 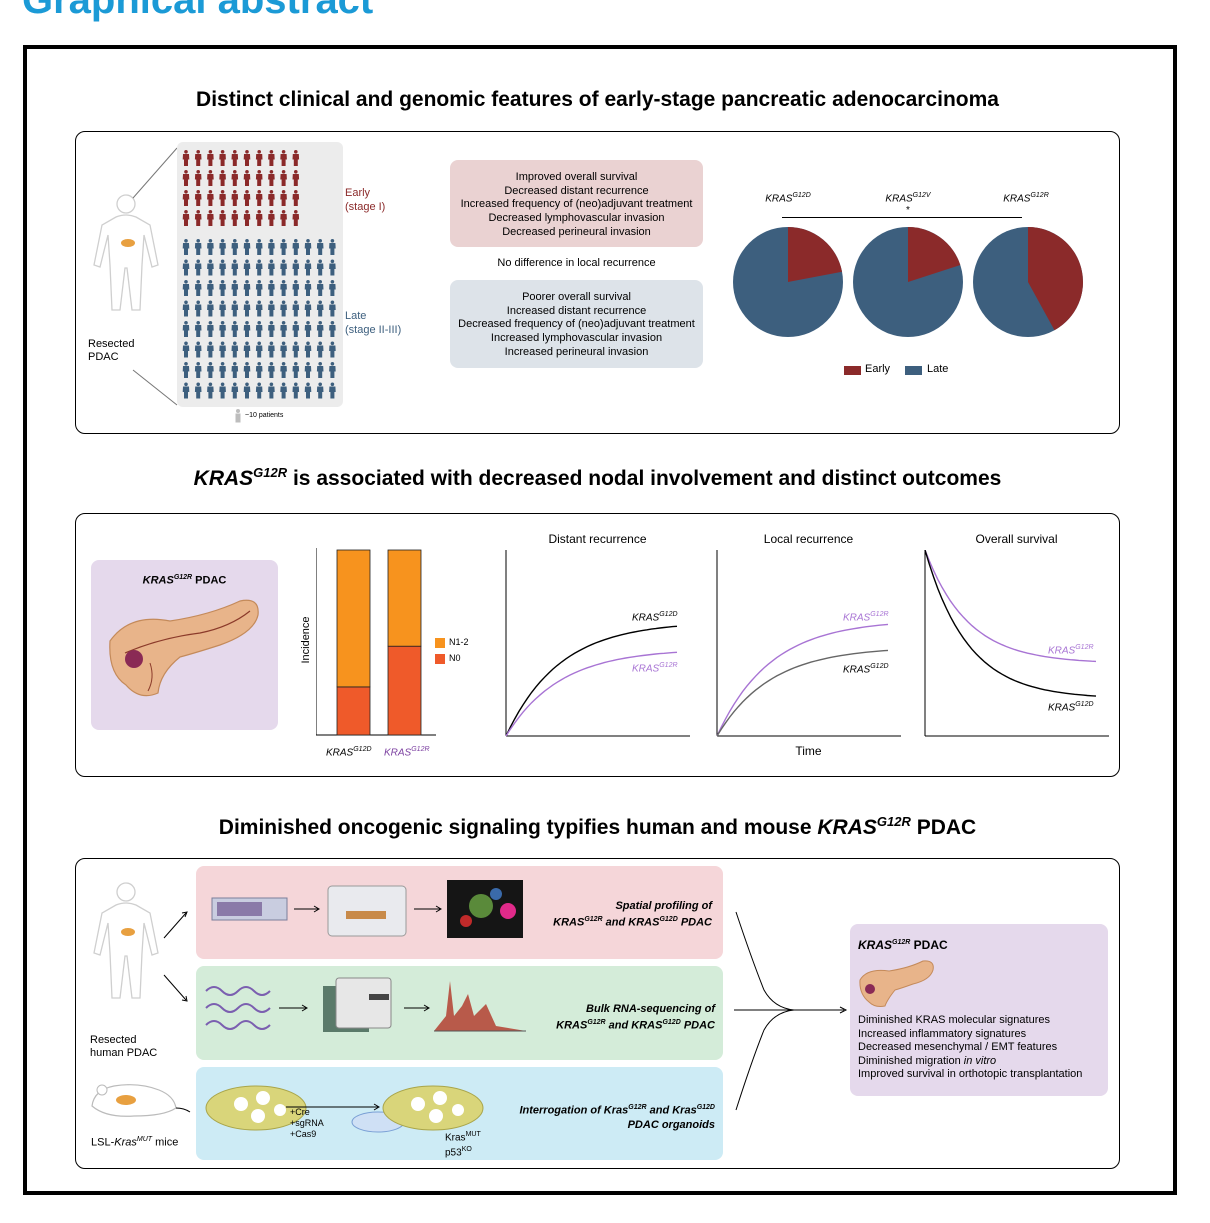 What do you see at coordinates (184, 648) in the screenshot?
I see `pancreas-tumor-icon` at bounding box center [184, 648].